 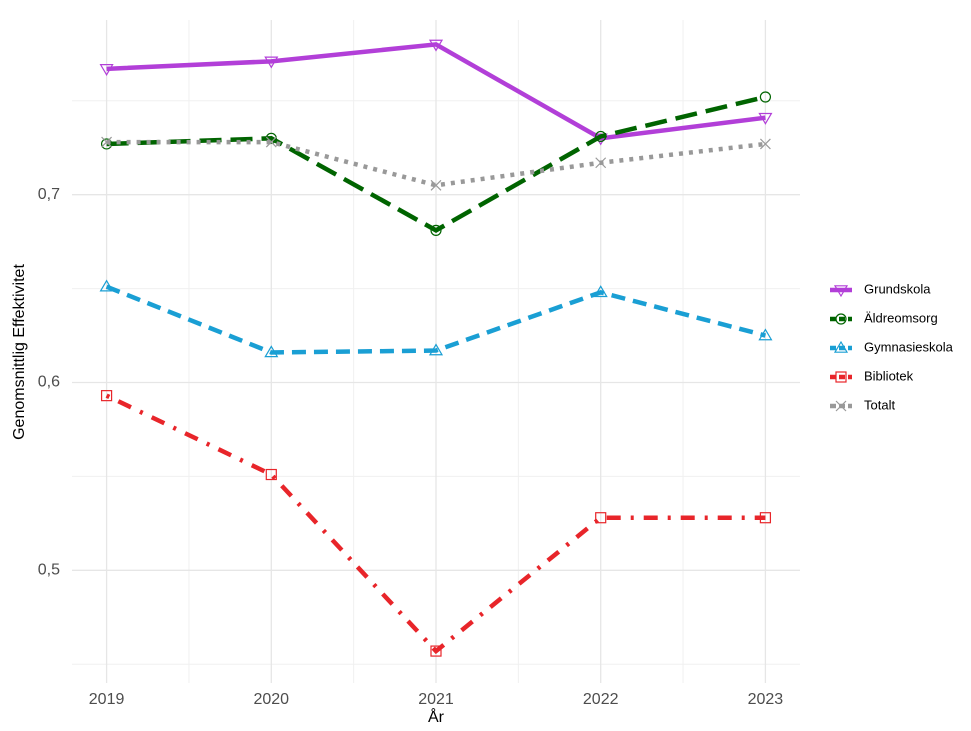 What do you see at coordinates (271, 699) in the screenshot?
I see `x-tick-label: 2020` at bounding box center [271, 699].